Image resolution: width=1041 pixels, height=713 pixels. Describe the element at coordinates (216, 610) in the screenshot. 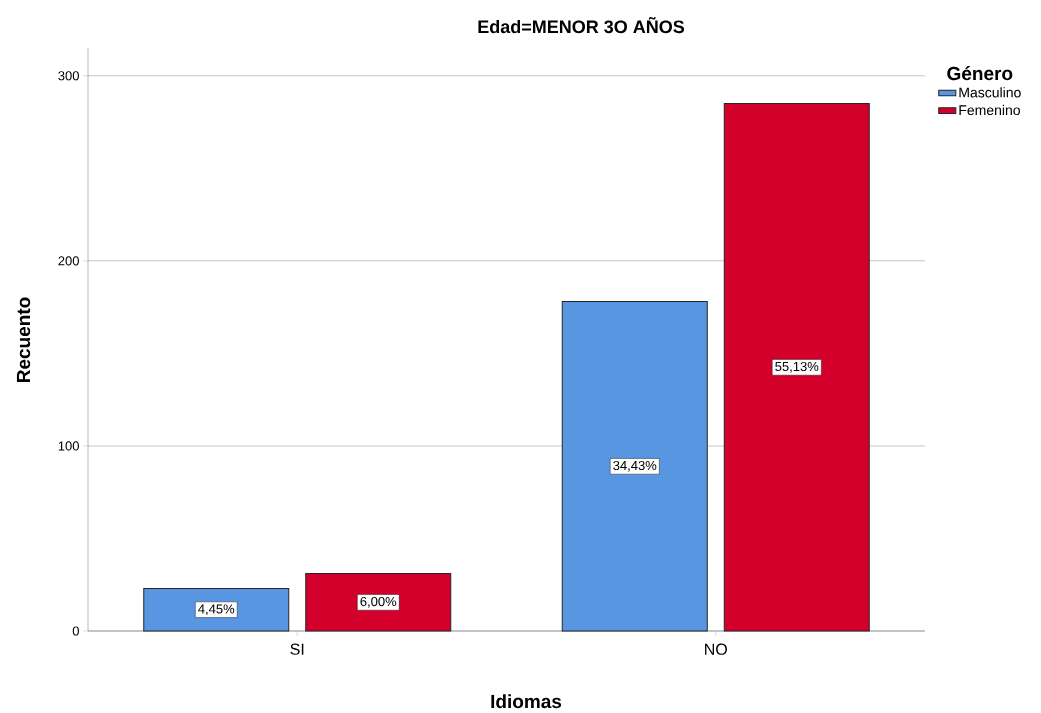

I see `annotation: 4,45%` at that location.